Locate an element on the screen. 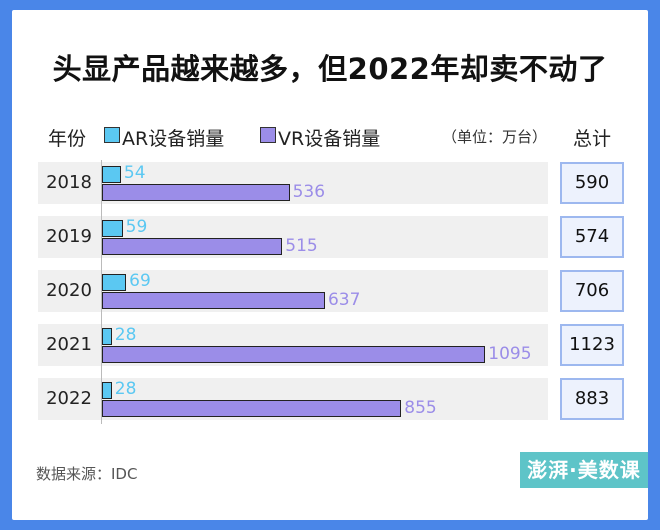 The image size is (660, 530). total-value: 1123 is located at coordinates (592, 345).